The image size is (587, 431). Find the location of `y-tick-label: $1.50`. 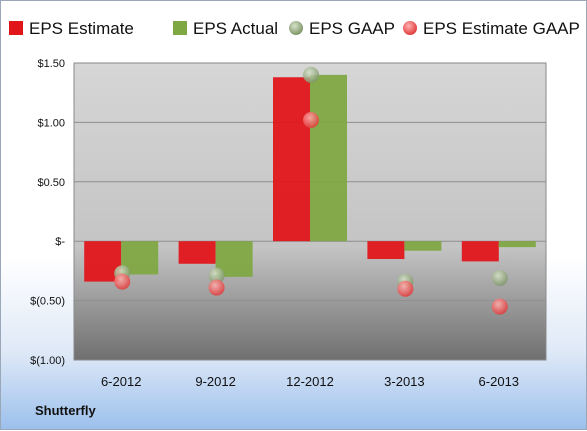

y-tick-label: $1.50 is located at coordinates (51, 64).